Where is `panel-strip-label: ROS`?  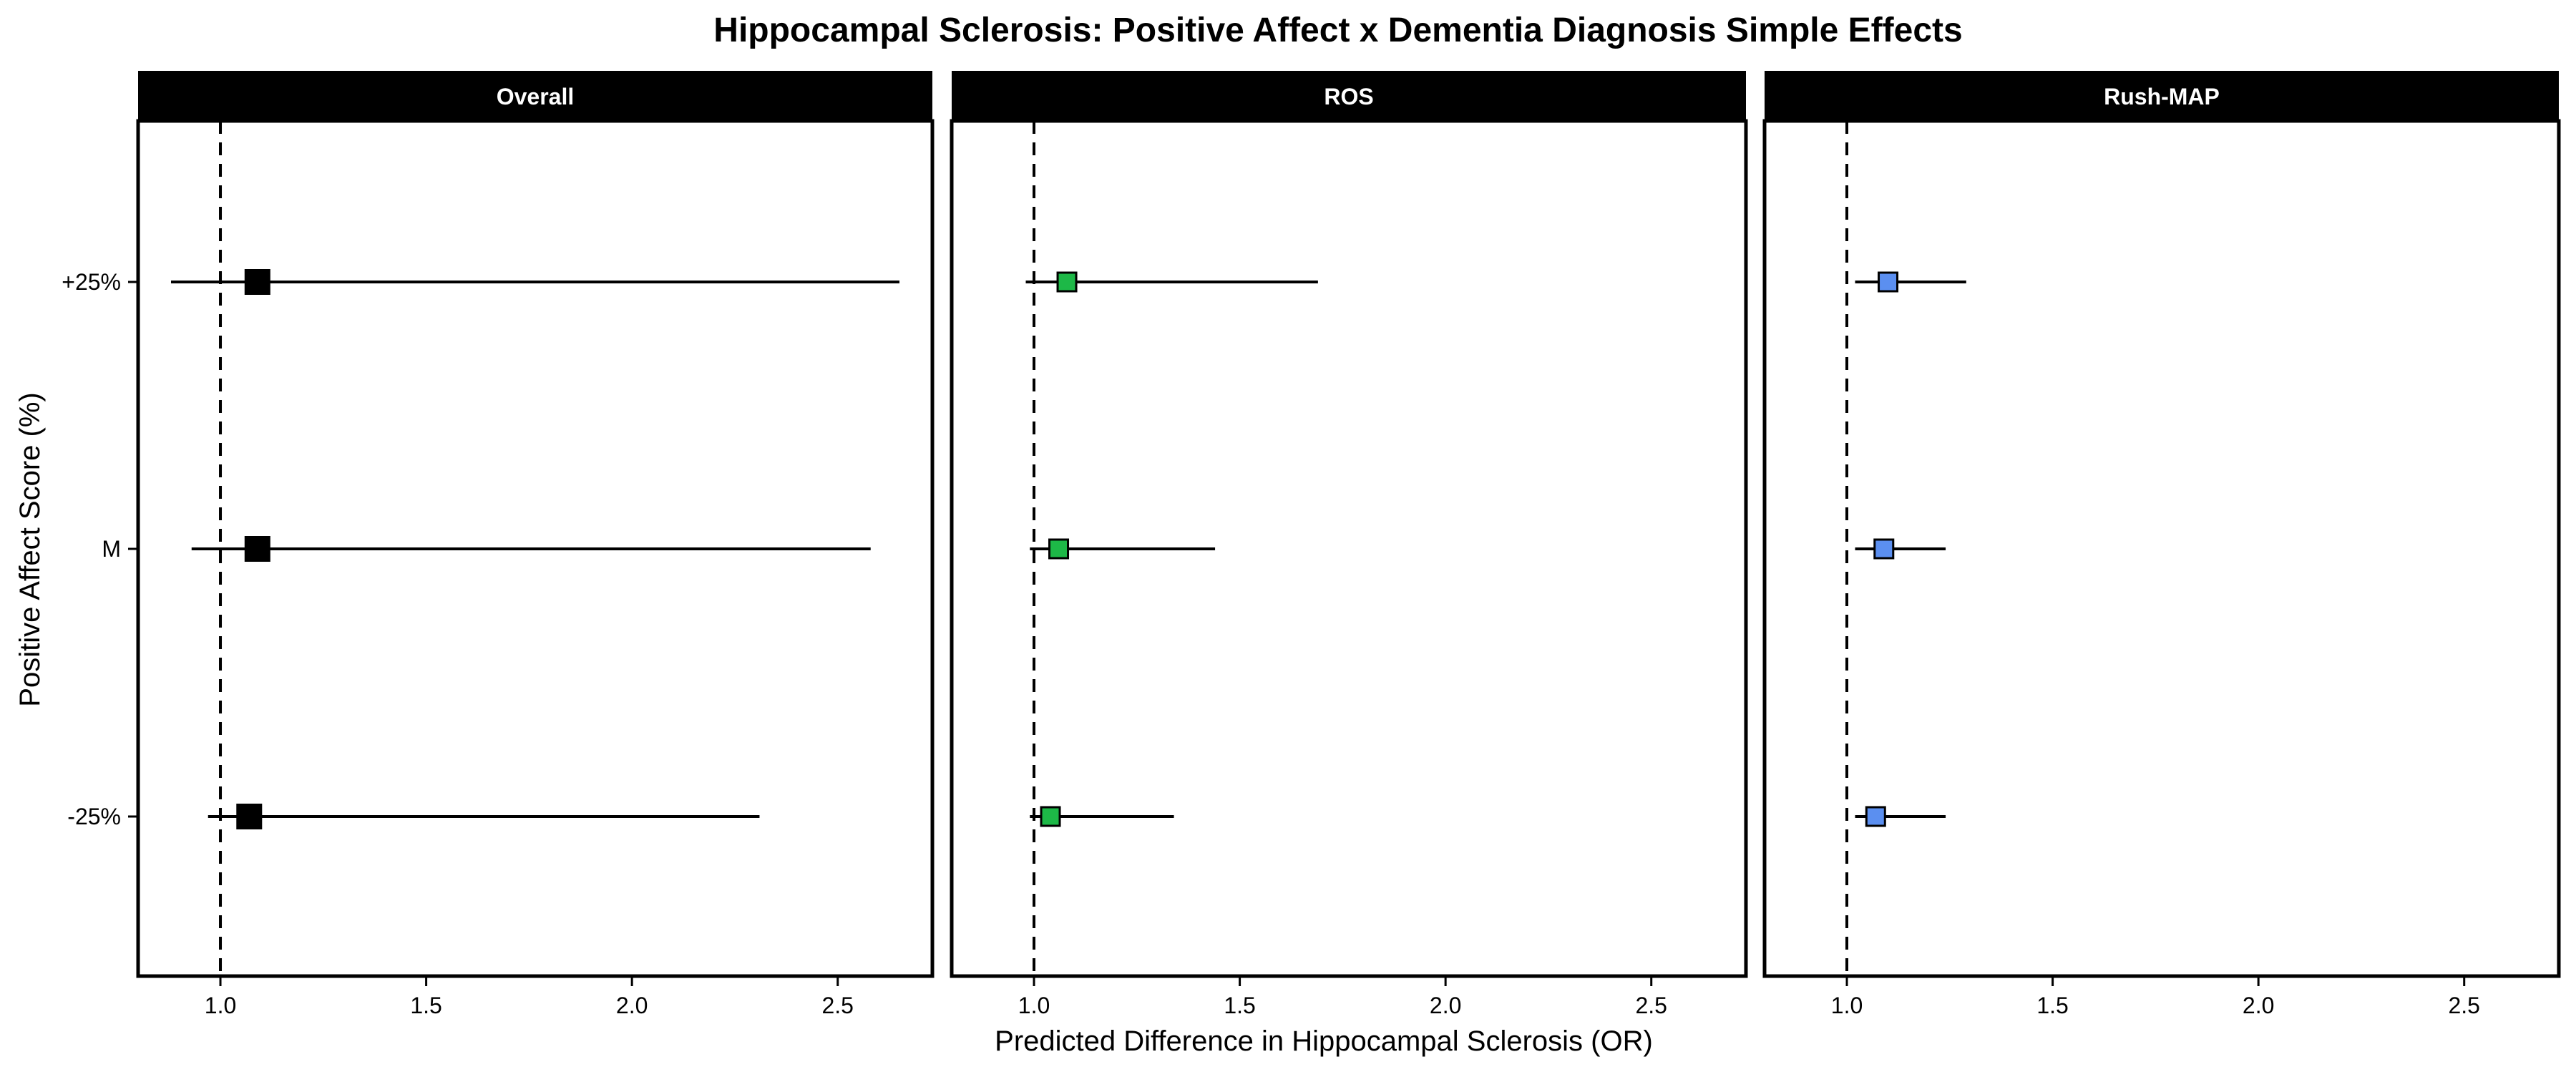 panel-strip-label: ROS is located at coordinates (1348, 96).